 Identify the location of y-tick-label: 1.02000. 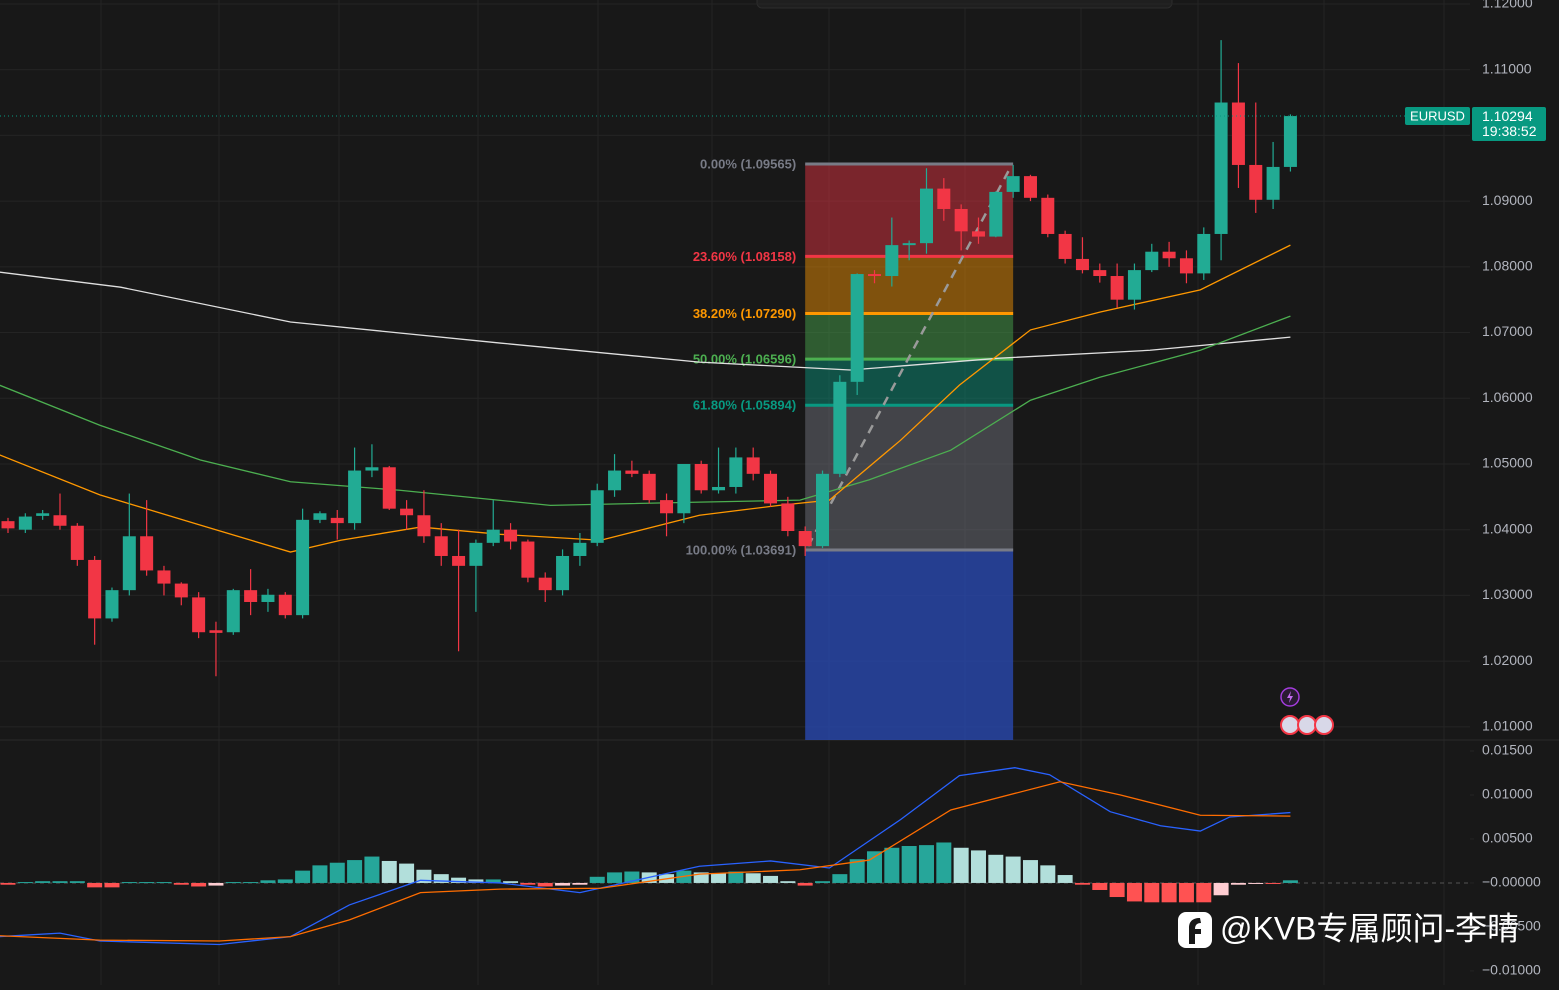
(1507, 660).